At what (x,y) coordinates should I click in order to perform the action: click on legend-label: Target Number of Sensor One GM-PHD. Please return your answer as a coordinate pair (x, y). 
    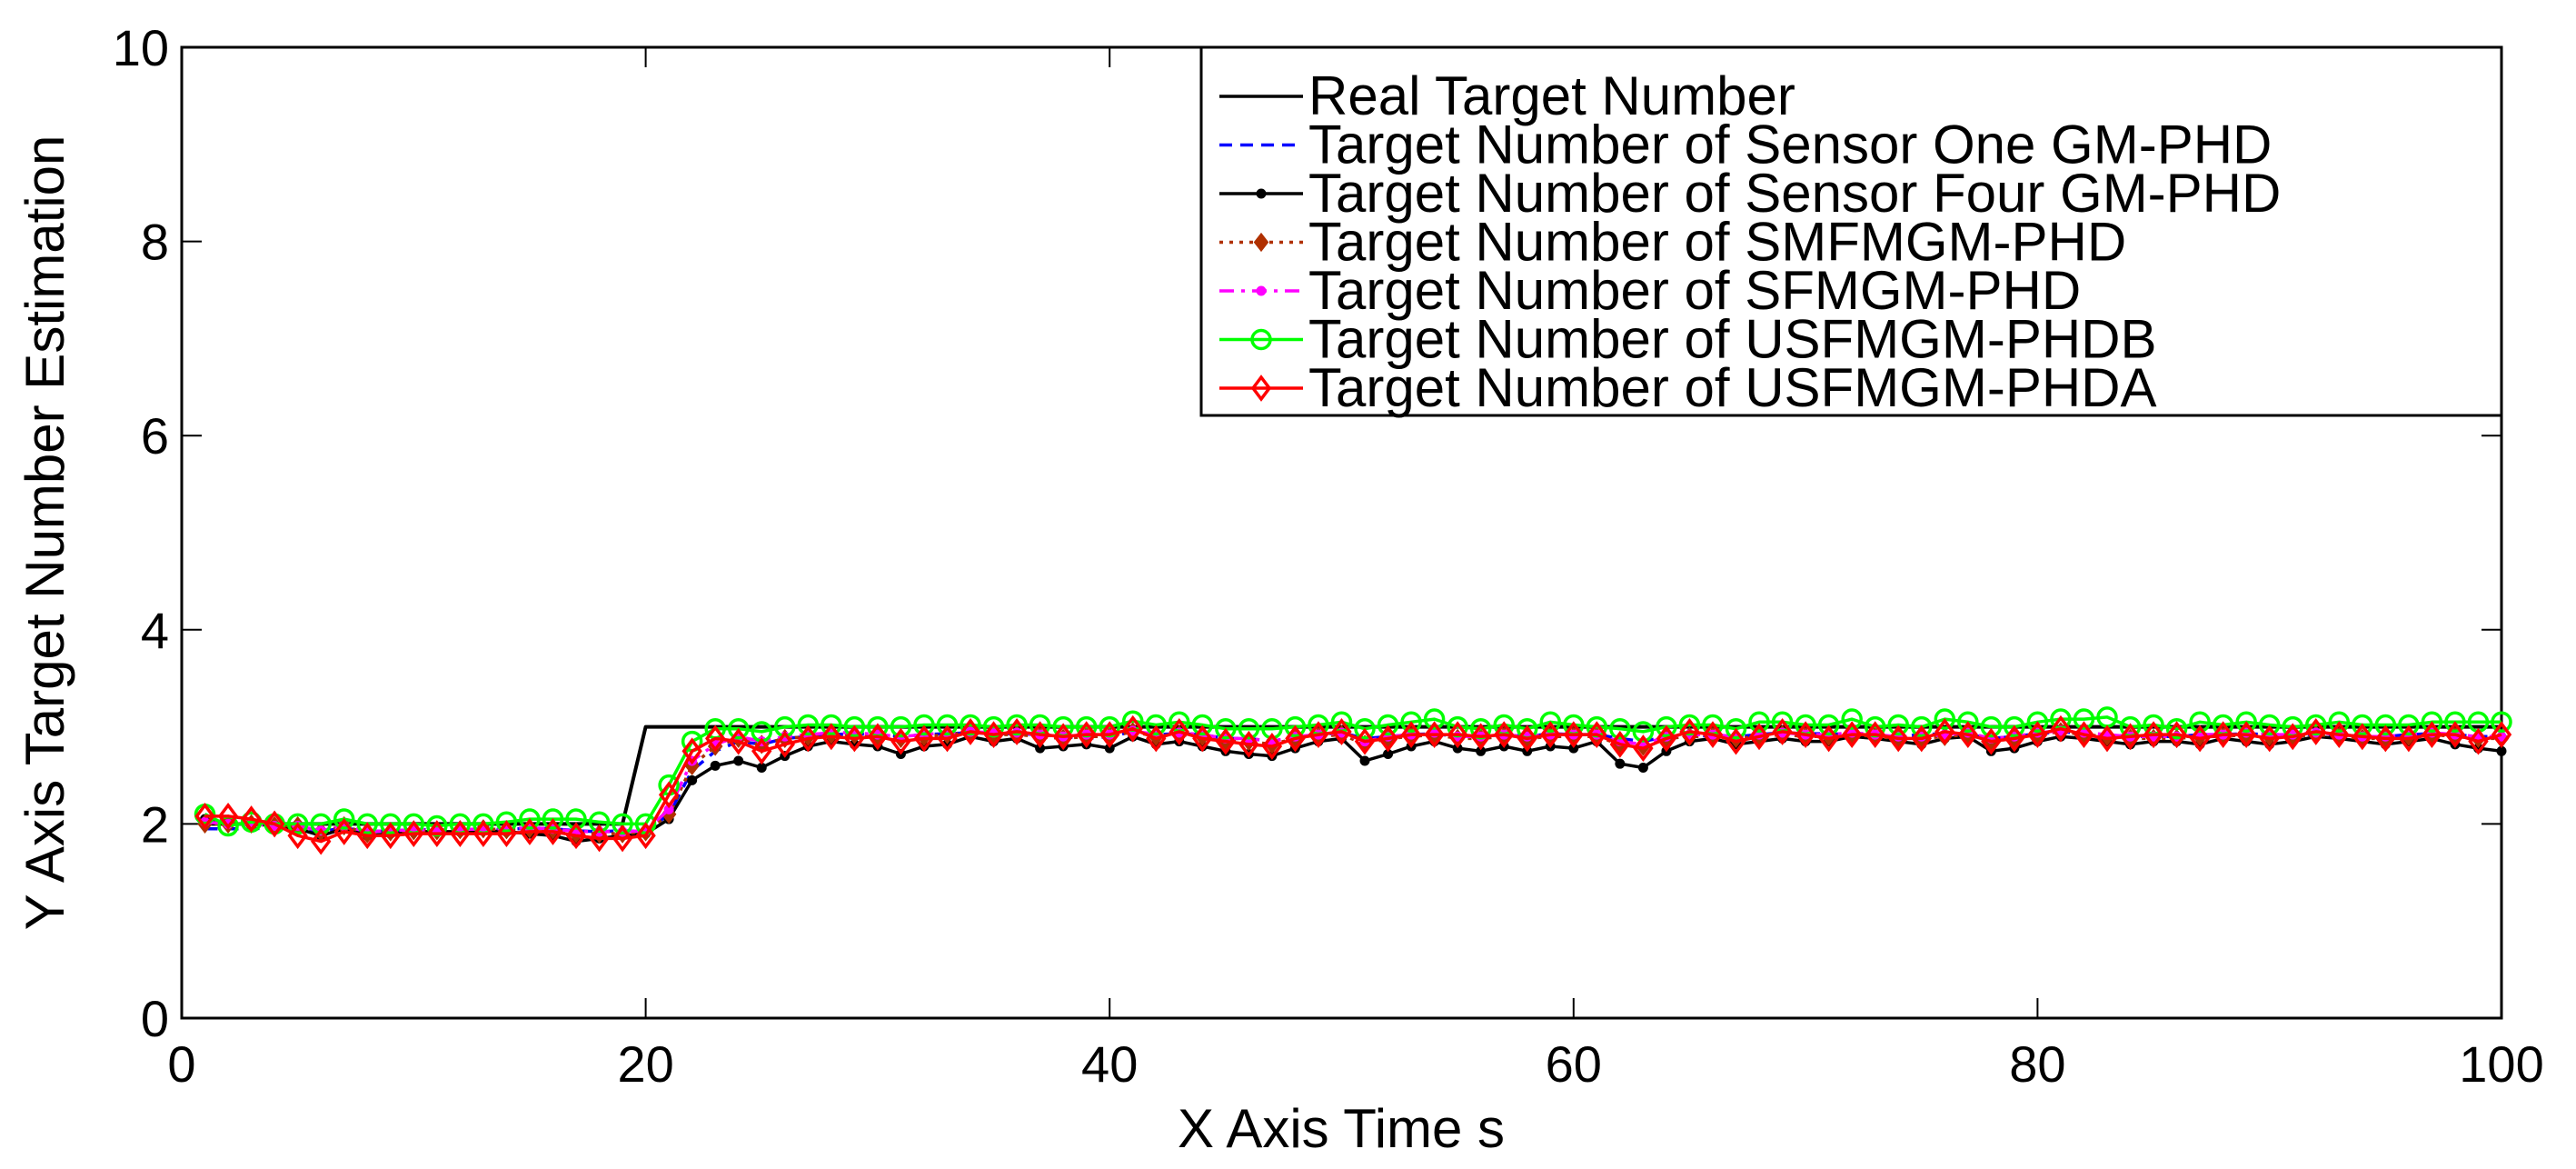
    Looking at the image, I should click on (1790, 145).